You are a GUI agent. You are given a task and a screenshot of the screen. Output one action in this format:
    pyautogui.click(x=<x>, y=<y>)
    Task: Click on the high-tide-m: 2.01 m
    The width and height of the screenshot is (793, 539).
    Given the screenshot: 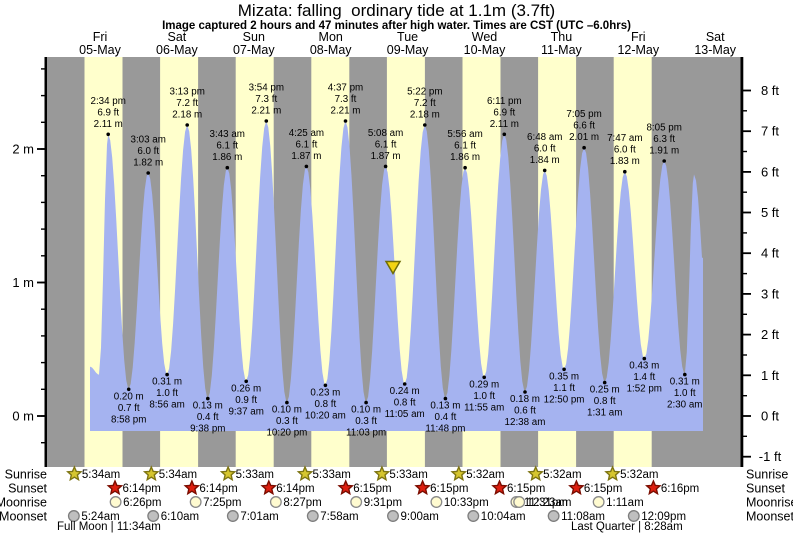 What is the action you would take?
    pyautogui.click(x=584, y=137)
    